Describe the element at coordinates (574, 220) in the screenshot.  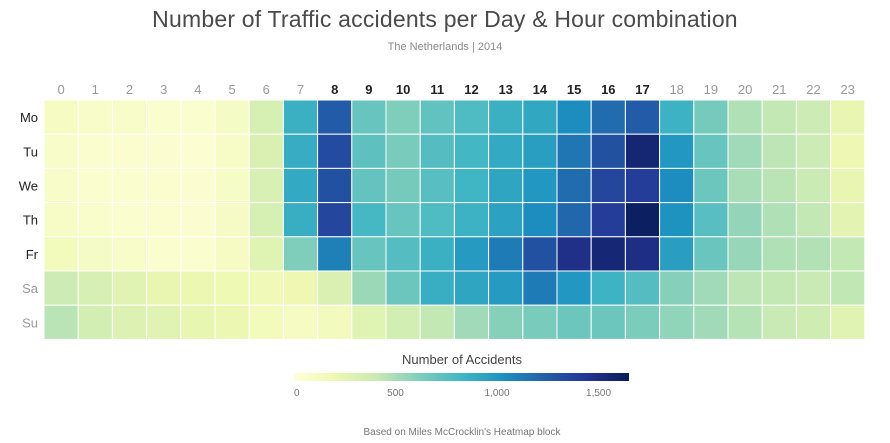
I see `heatmap-cell-th-15: Th 15:00 — 1200` at that location.